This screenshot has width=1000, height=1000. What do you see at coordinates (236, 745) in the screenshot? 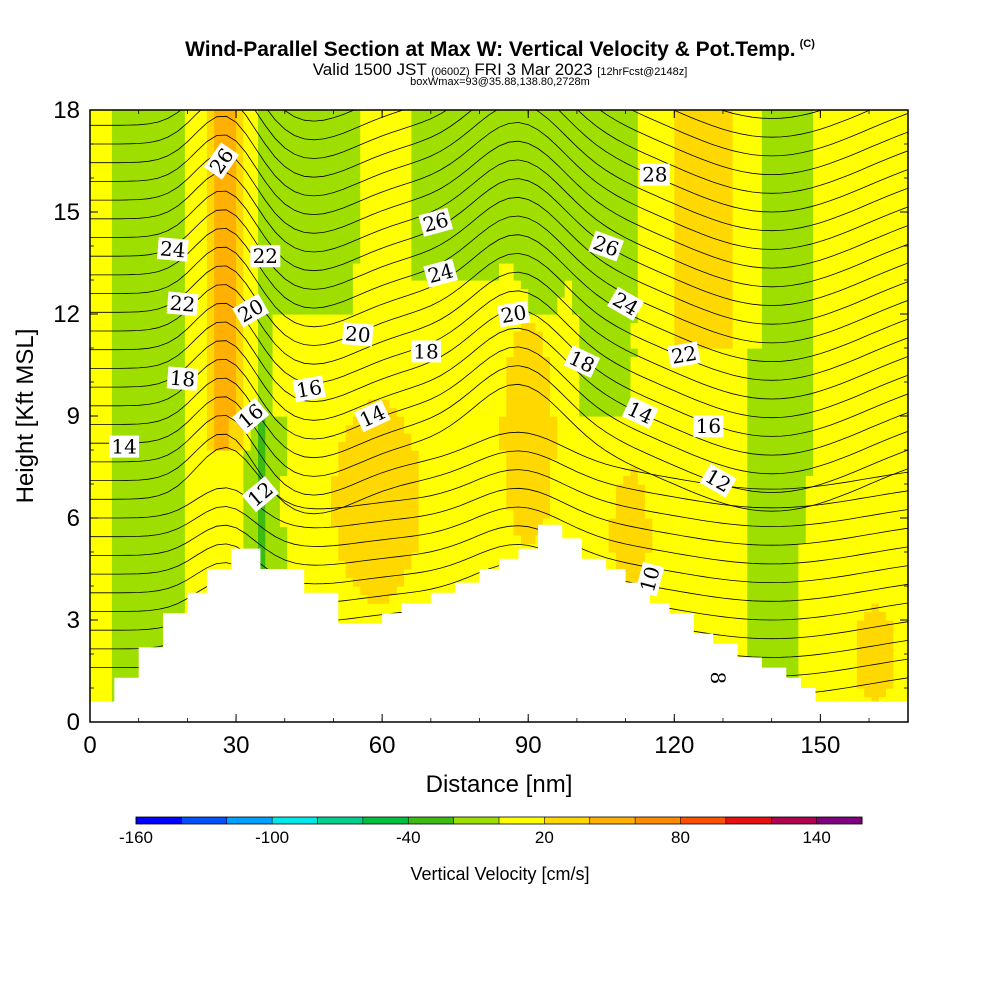
I see `x-tick-label: 30` at bounding box center [236, 745].